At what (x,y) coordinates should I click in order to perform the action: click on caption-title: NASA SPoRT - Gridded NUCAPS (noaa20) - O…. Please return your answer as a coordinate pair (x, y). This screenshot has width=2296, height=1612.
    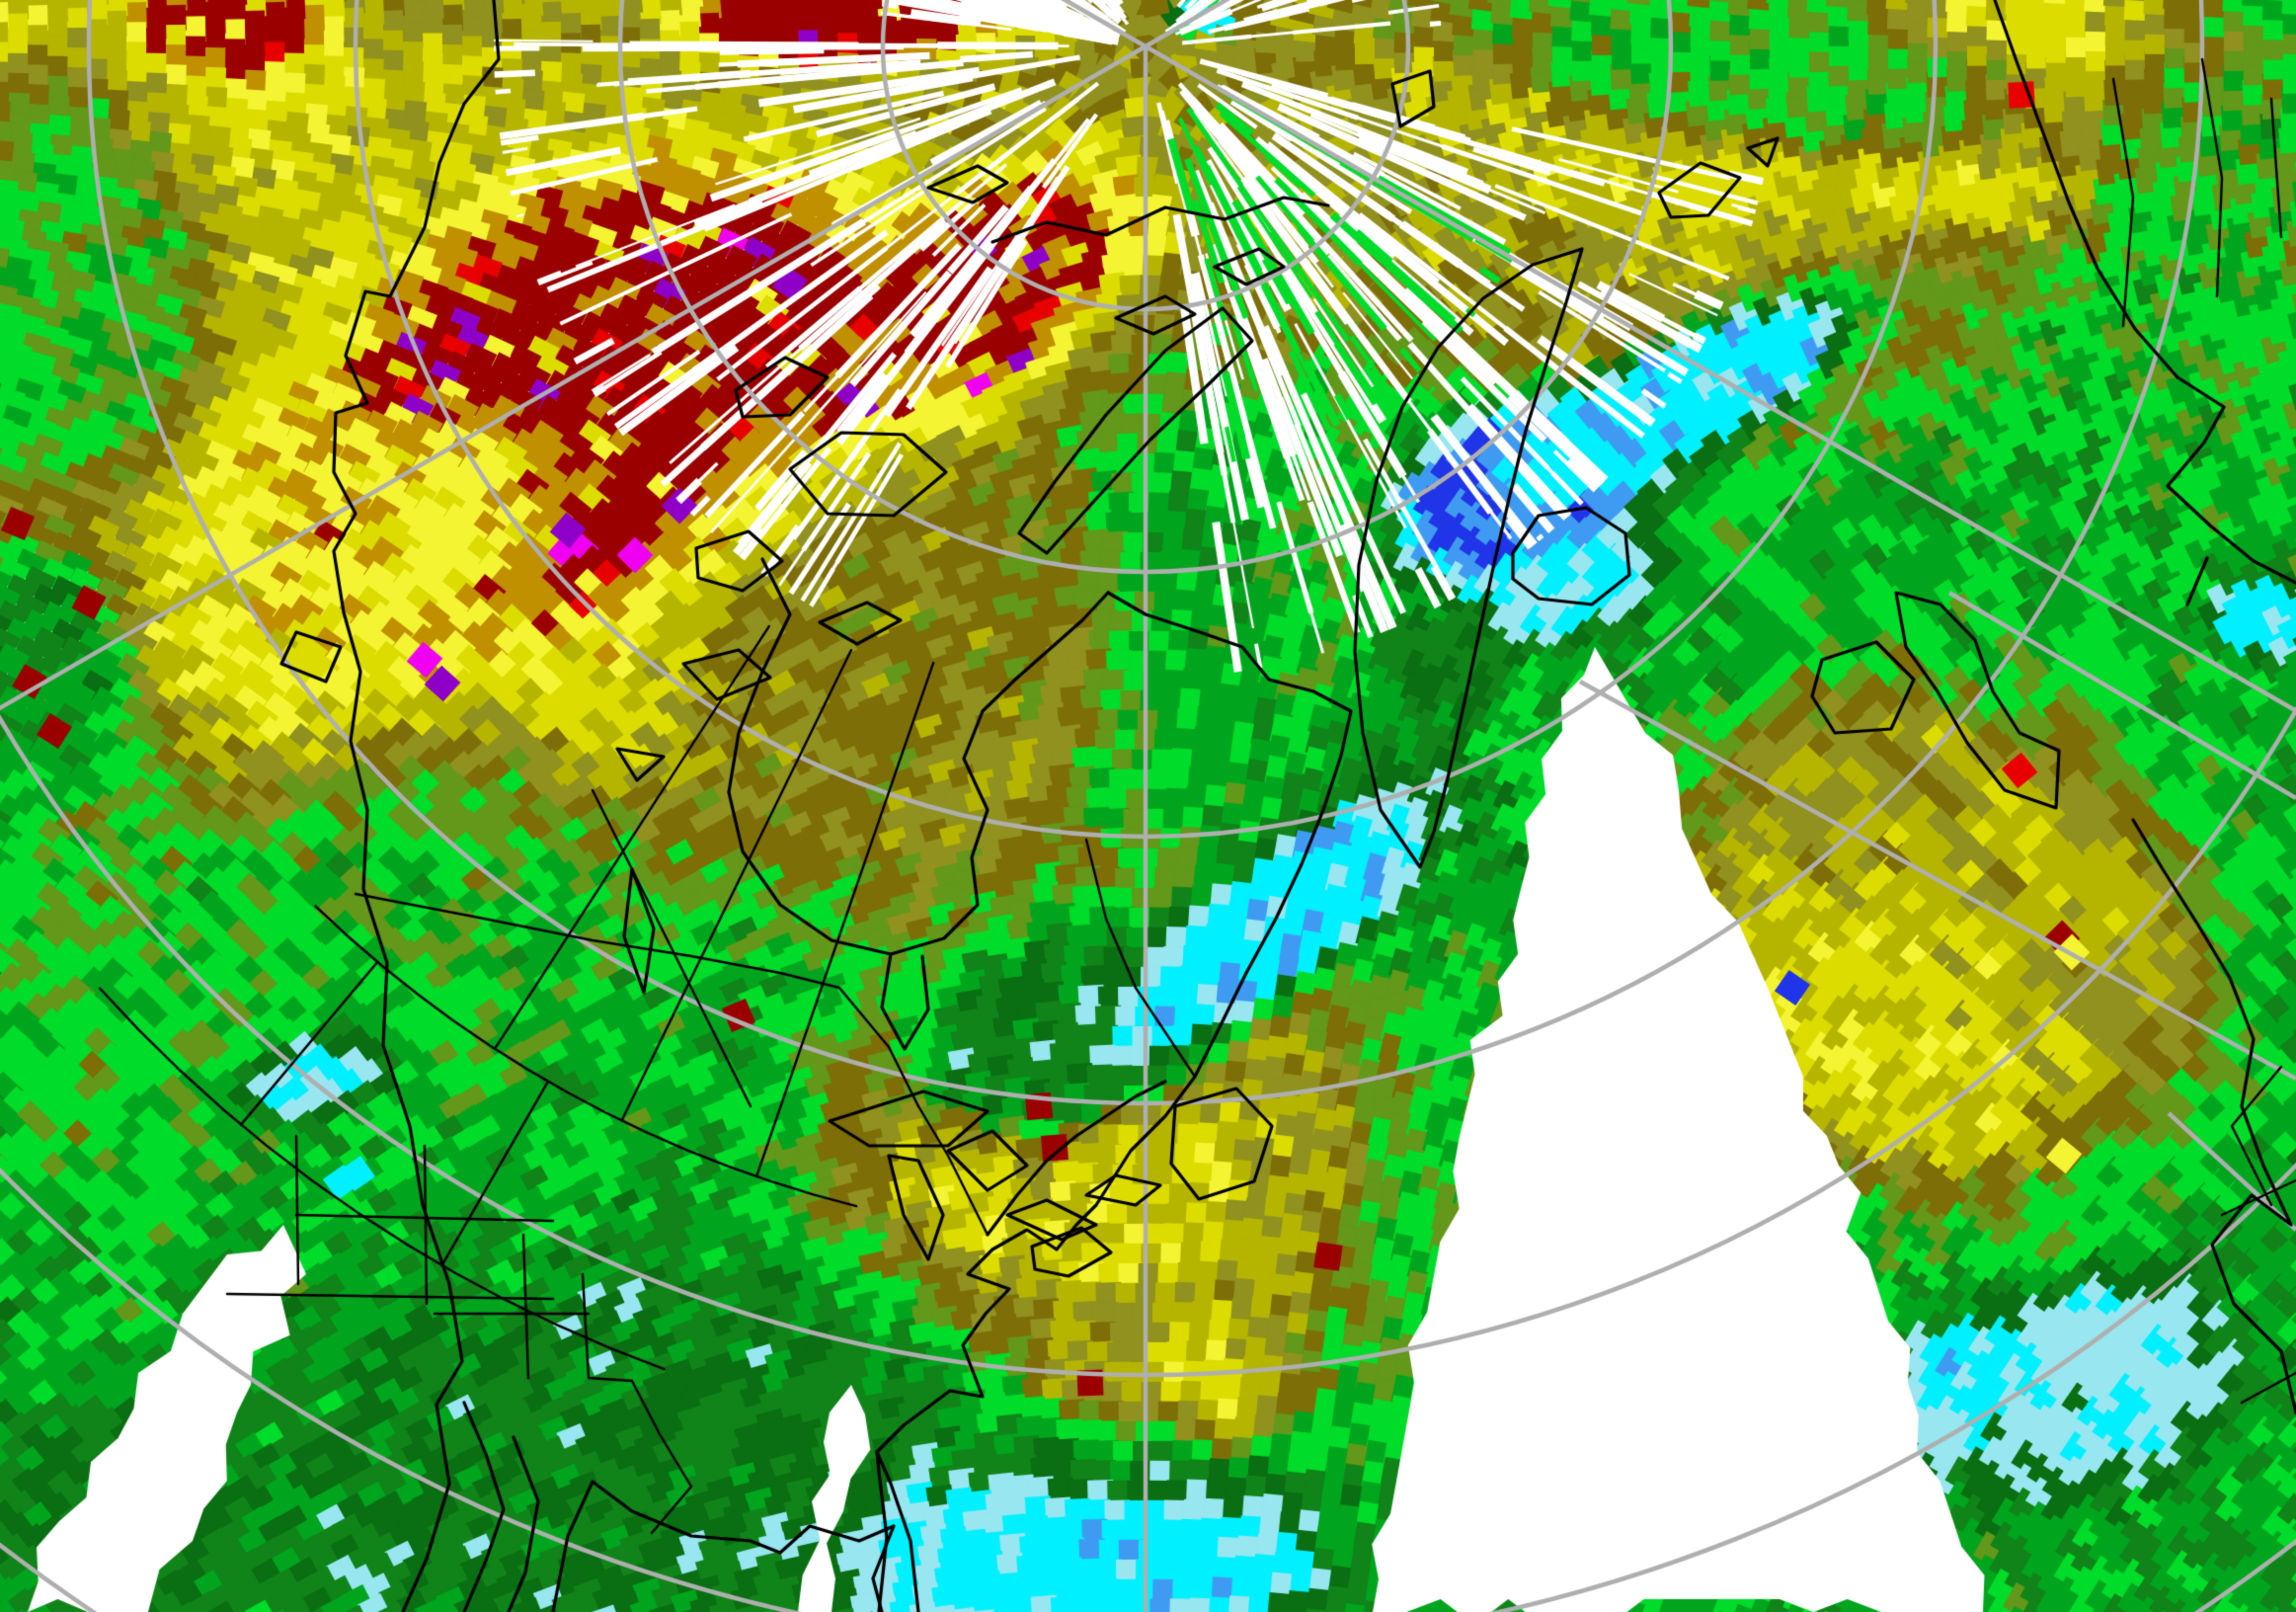
    Looking at the image, I should click on (626, 1611).